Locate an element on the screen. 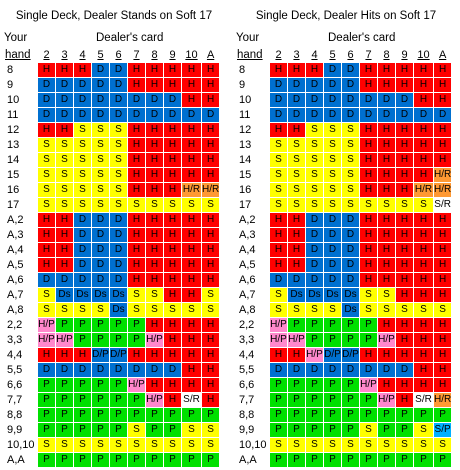  table-row: 7,7 P P P P P P H/P H S/R H is located at coordinates (110, 400).